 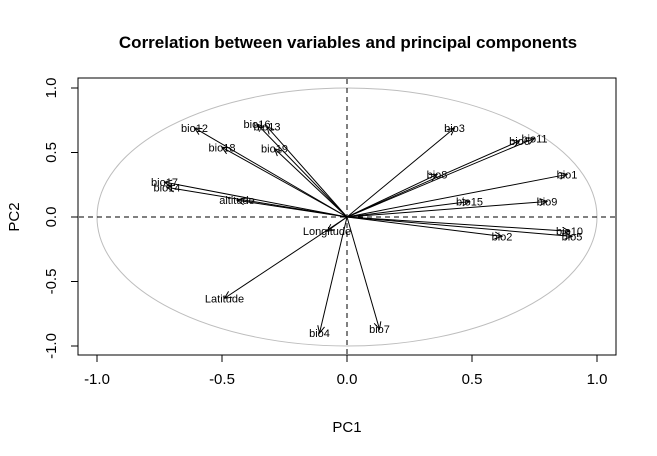 What do you see at coordinates (14, 216) in the screenshot?
I see `y-axis-label: PC2` at bounding box center [14, 216].